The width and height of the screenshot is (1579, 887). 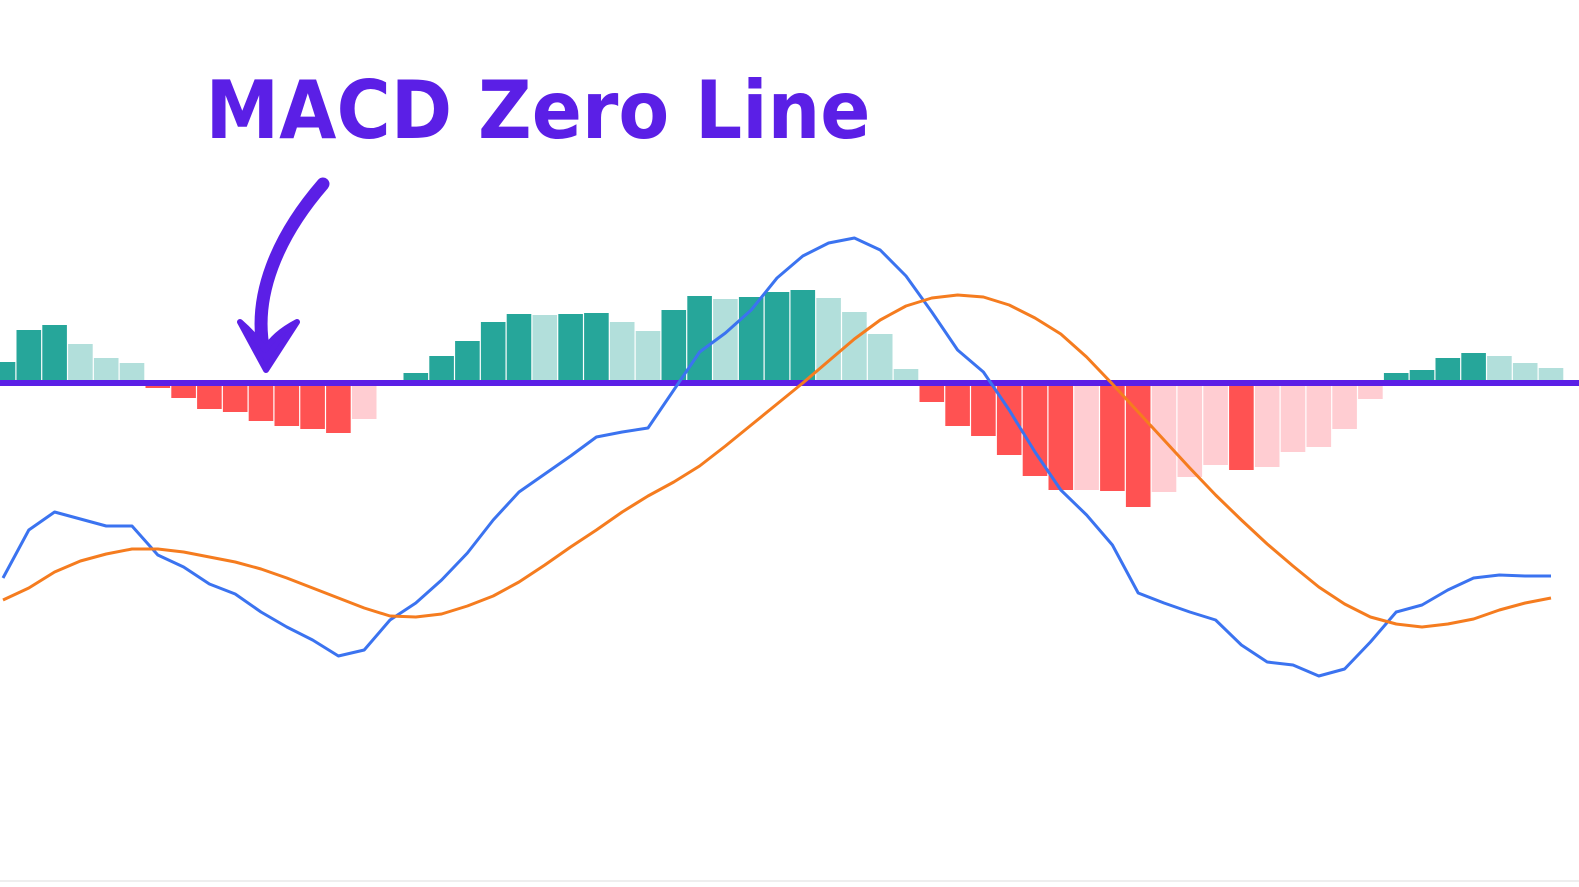 I want to click on chart-title: MACD Zero Line, so click(x=538, y=110).